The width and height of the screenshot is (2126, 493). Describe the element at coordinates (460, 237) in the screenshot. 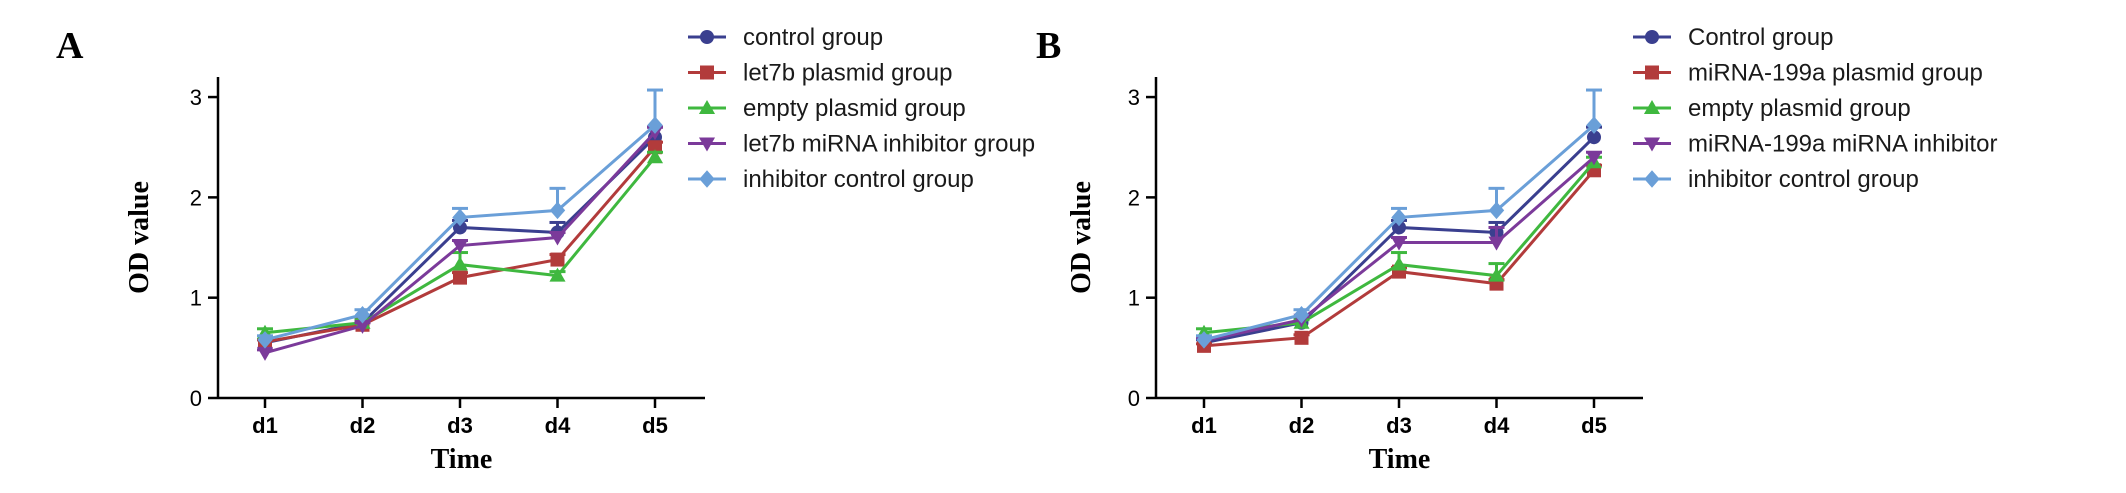

I see `series-control-group` at that location.